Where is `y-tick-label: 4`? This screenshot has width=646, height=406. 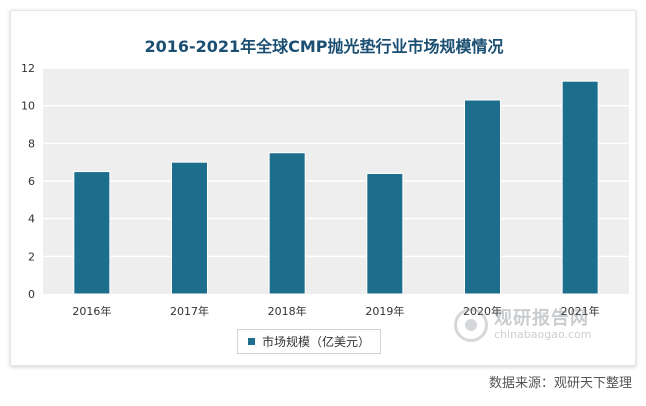 y-tick-label: 4 is located at coordinates (31, 219).